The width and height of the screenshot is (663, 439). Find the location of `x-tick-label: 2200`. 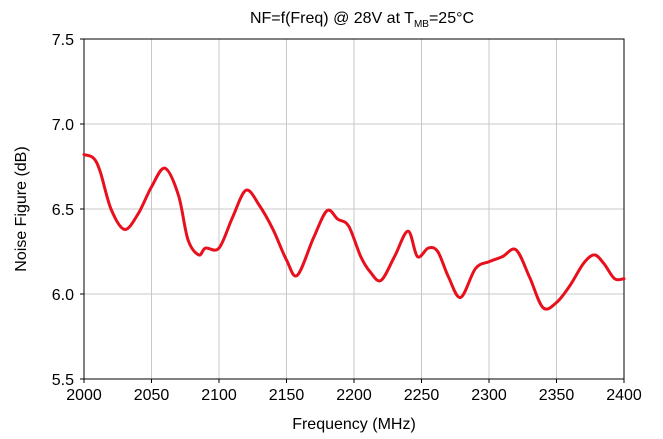

x-tick-label: 2200 is located at coordinates (354, 395).